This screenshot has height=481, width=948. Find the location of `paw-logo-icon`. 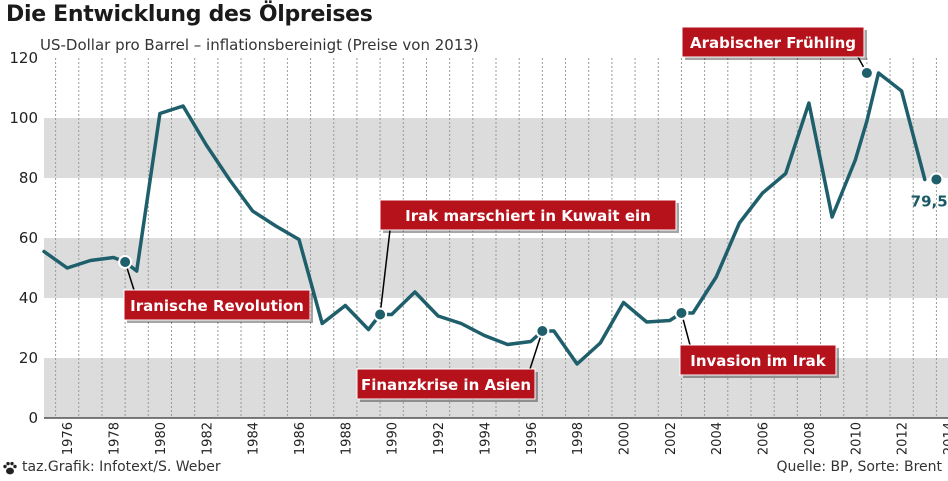

paw-logo-icon is located at coordinates (10, 468).